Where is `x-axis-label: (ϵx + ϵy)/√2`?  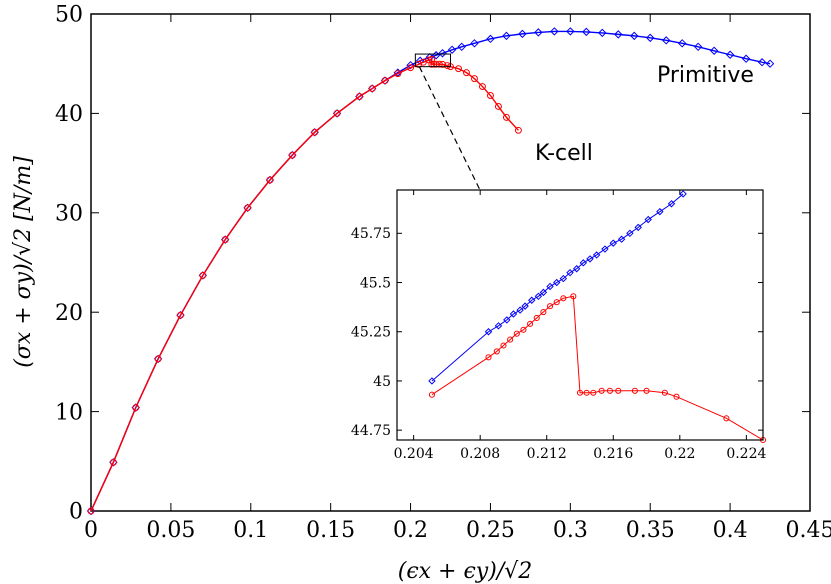 x-axis-label: (ϵx + ϵy)/√2 is located at coordinates (465, 571).